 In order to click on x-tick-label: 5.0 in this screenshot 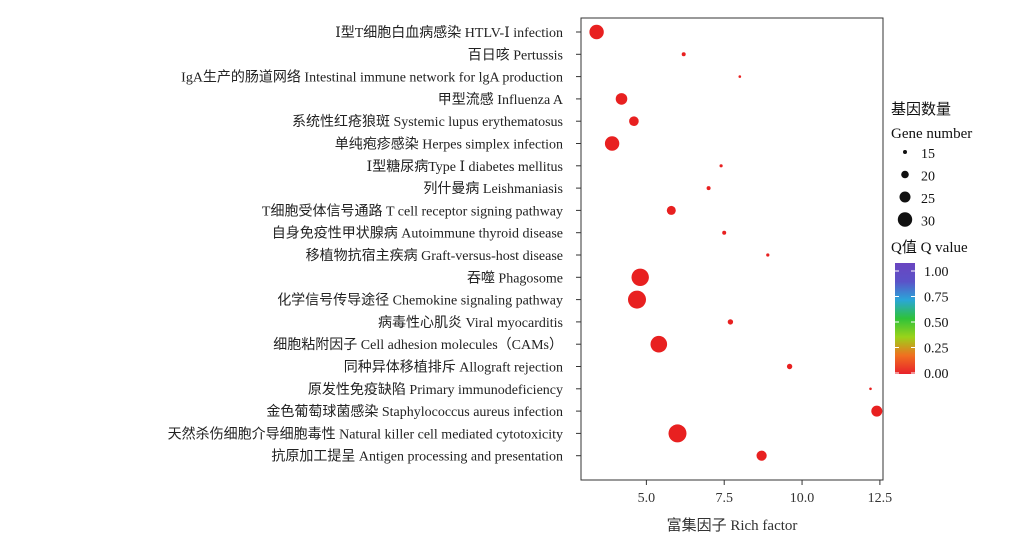, I will do `click(647, 498)`.